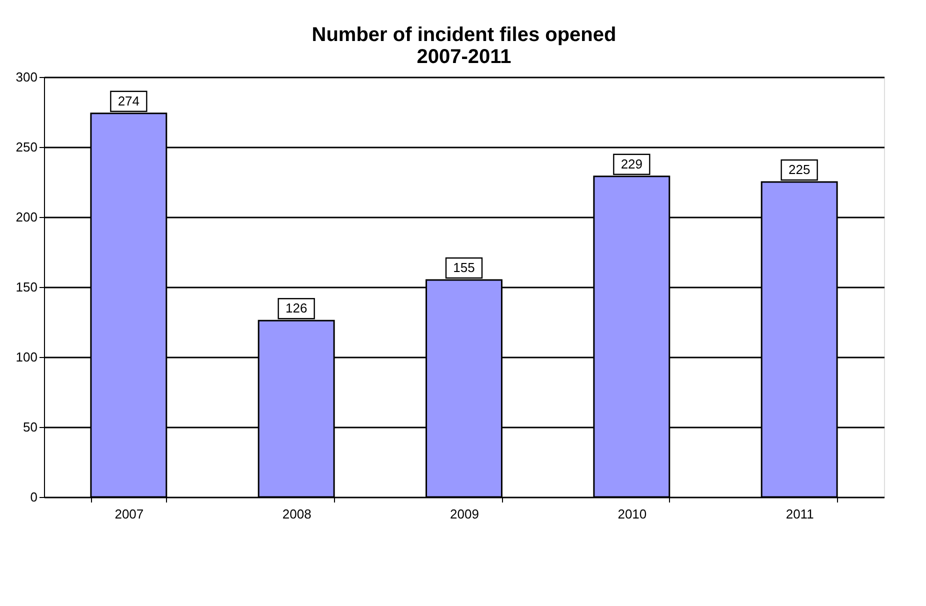 The image size is (926, 606). Describe the element at coordinates (297, 514) in the screenshot. I see `x-tick-label: 2008` at that location.